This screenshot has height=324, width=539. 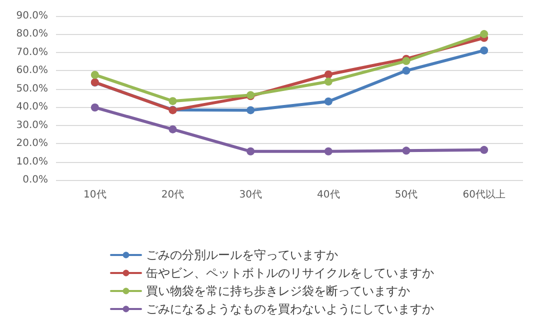 What do you see at coordinates (32, 34) in the screenshot?
I see `y-tick-label: 80.0%` at bounding box center [32, 34].